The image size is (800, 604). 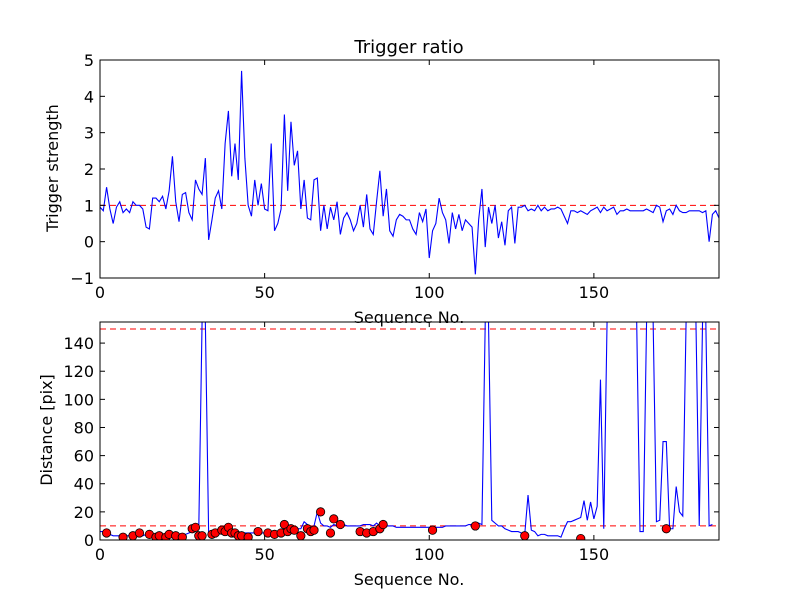 I want to click on top-ytick-label: 1, so click(x=89, y=205).